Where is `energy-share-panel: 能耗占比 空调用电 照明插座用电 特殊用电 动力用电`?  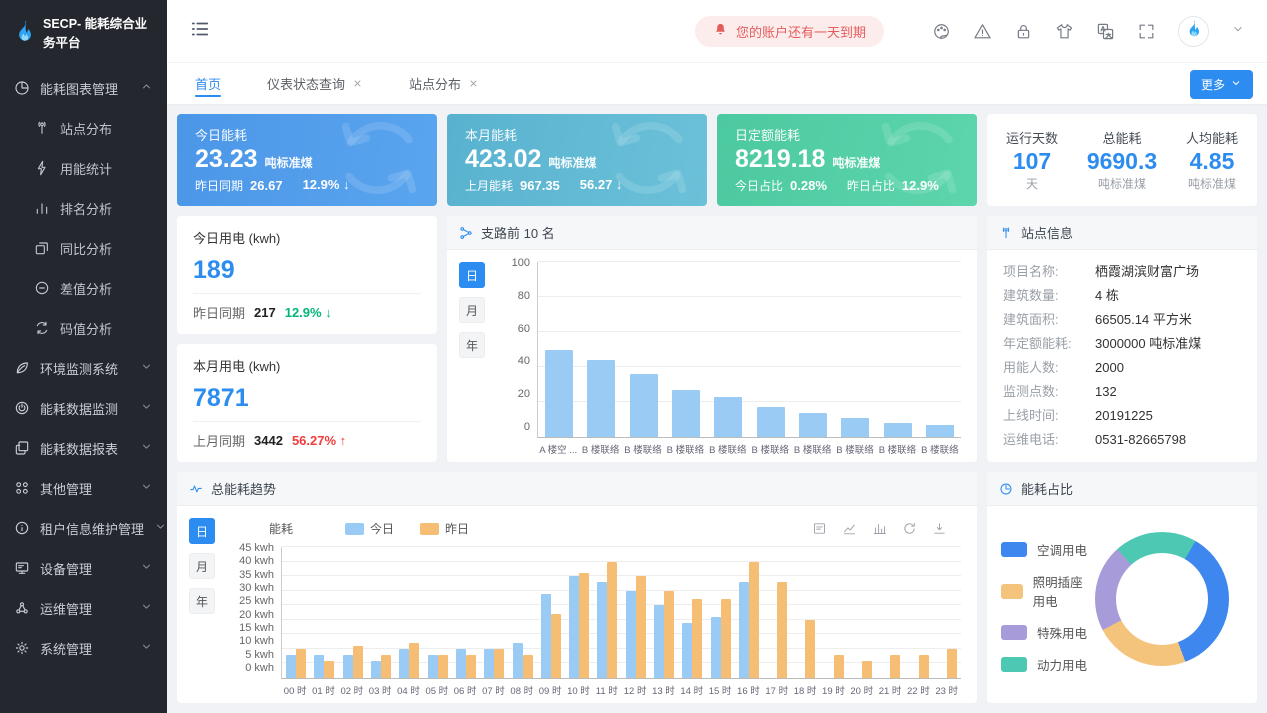 energy-share-panel: 能耗占比 空调用电 照明插座用电 特殊用电 动力用电 is located at coordinates (1122, 587).